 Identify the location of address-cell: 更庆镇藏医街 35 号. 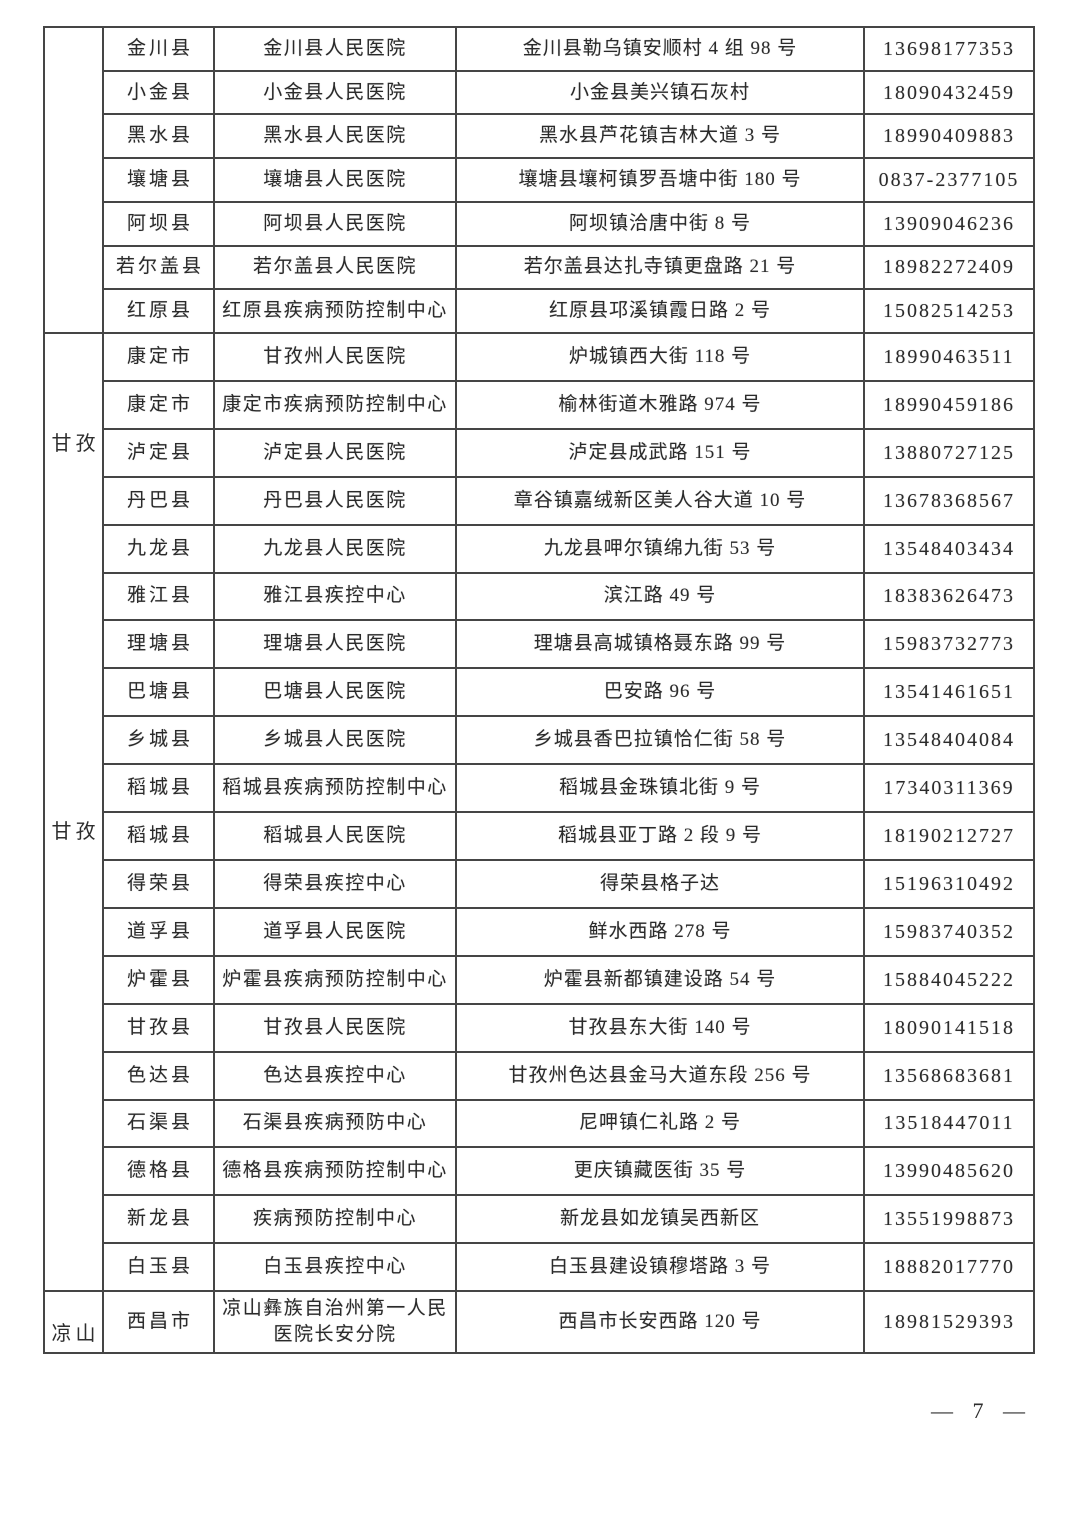
(661, 1171).